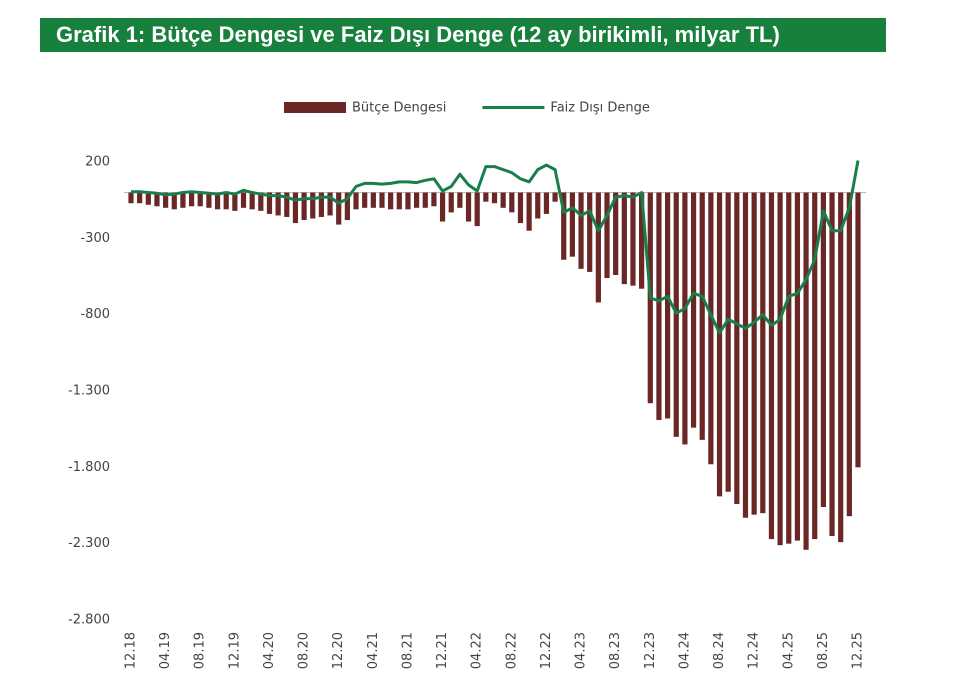 This screenshot has width=960, height=700. I want to click on legend-label: Faiz Dışı Denge, so click(599, 108).